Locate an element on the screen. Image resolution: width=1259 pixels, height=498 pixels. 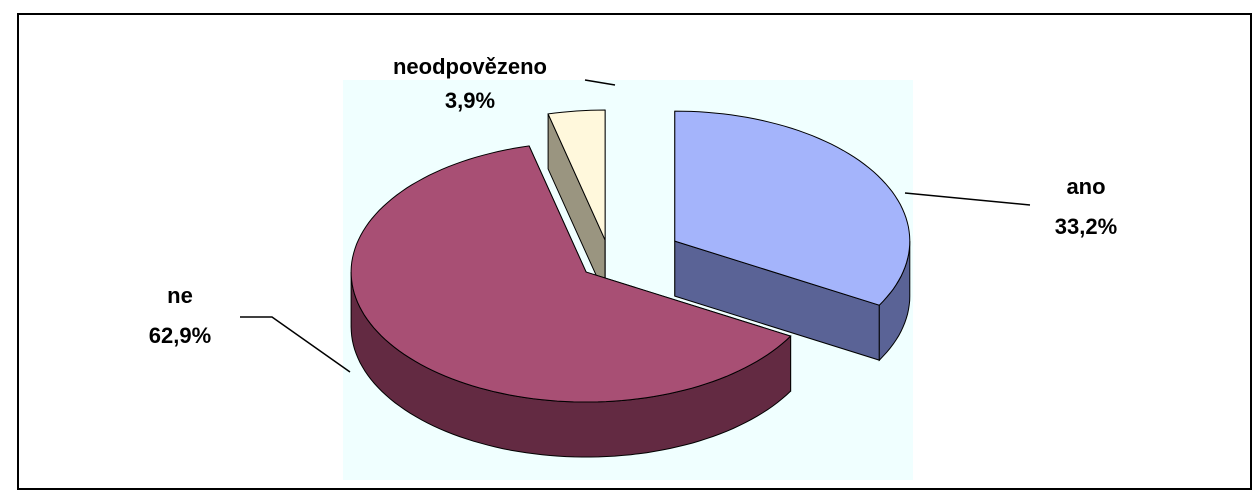
slice-label: ne is located at coordinates (180, 295).